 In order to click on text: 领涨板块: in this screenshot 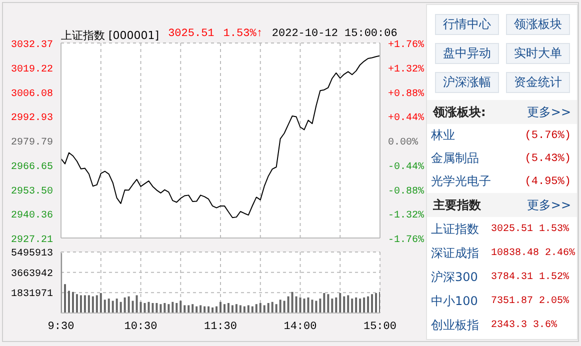, I will do `click(459, 112)`.